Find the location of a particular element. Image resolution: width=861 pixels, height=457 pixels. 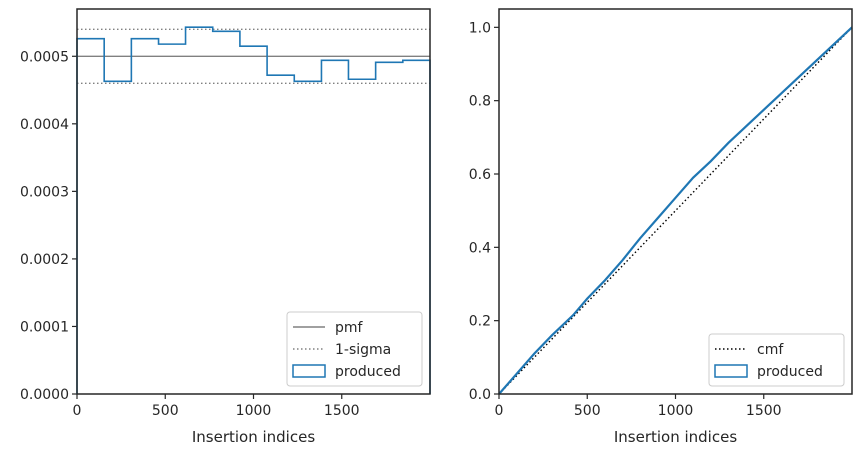

legend-label: 1-sigma is located at coordinates (363, 350).